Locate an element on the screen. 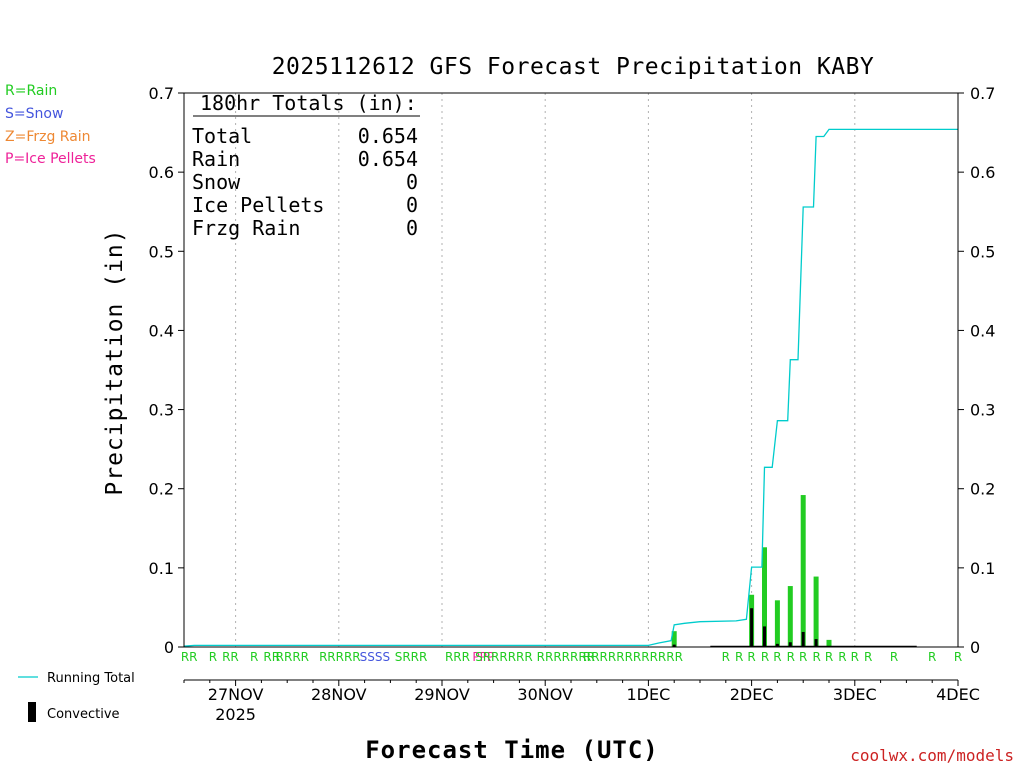 The width and height of the screenshot is (1024, 768). totals-pellets-value: 0 is located at coordinates (412, 205).